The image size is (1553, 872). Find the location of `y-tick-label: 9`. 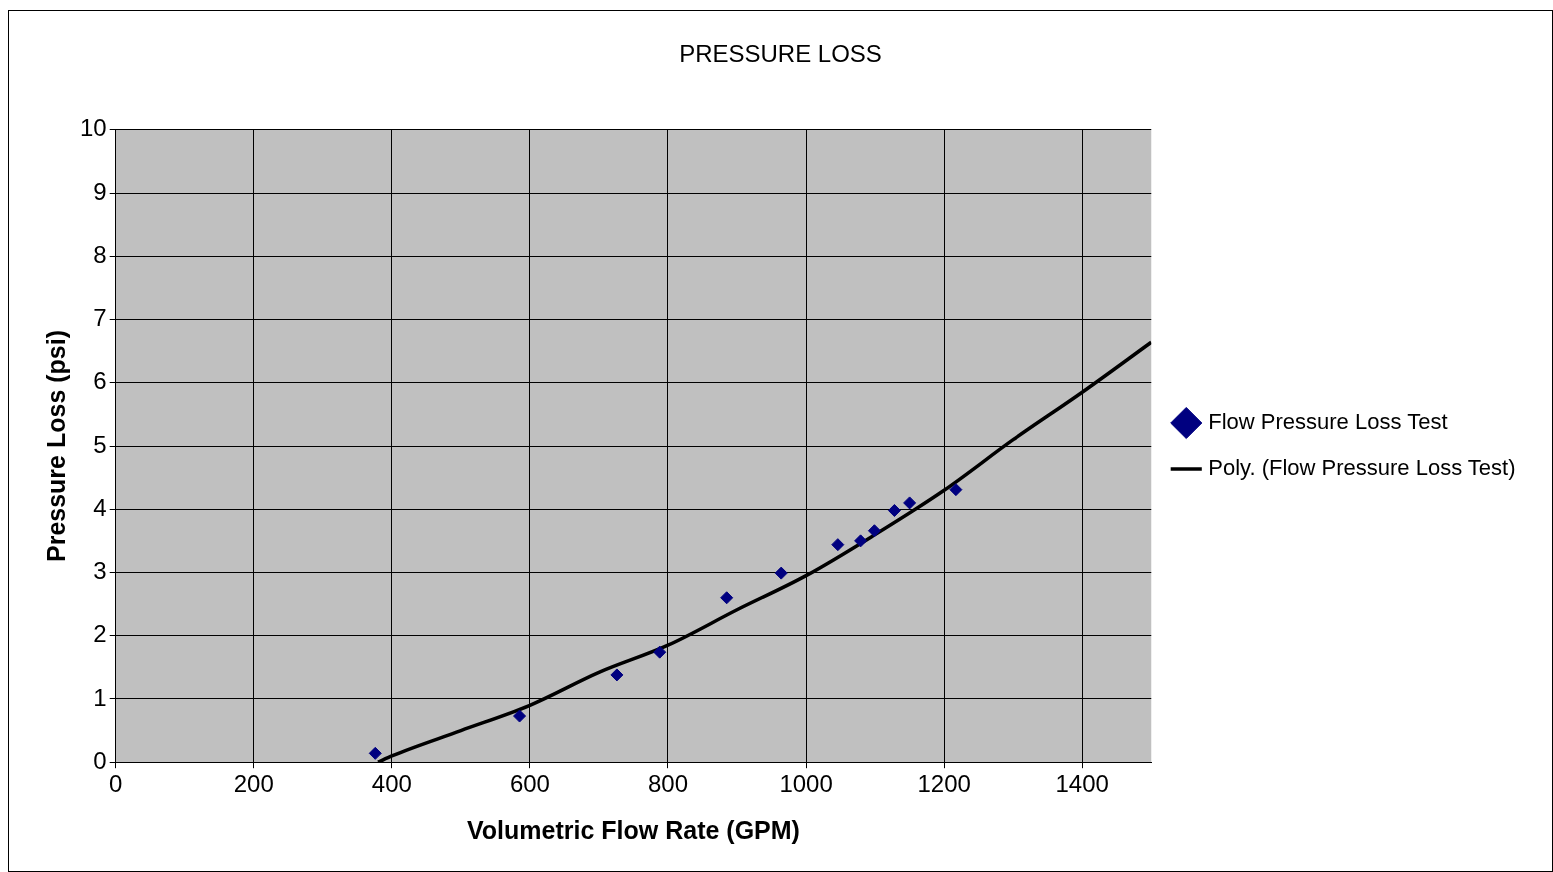

y-tick-label: 9 is located at coordinates (100, 191).